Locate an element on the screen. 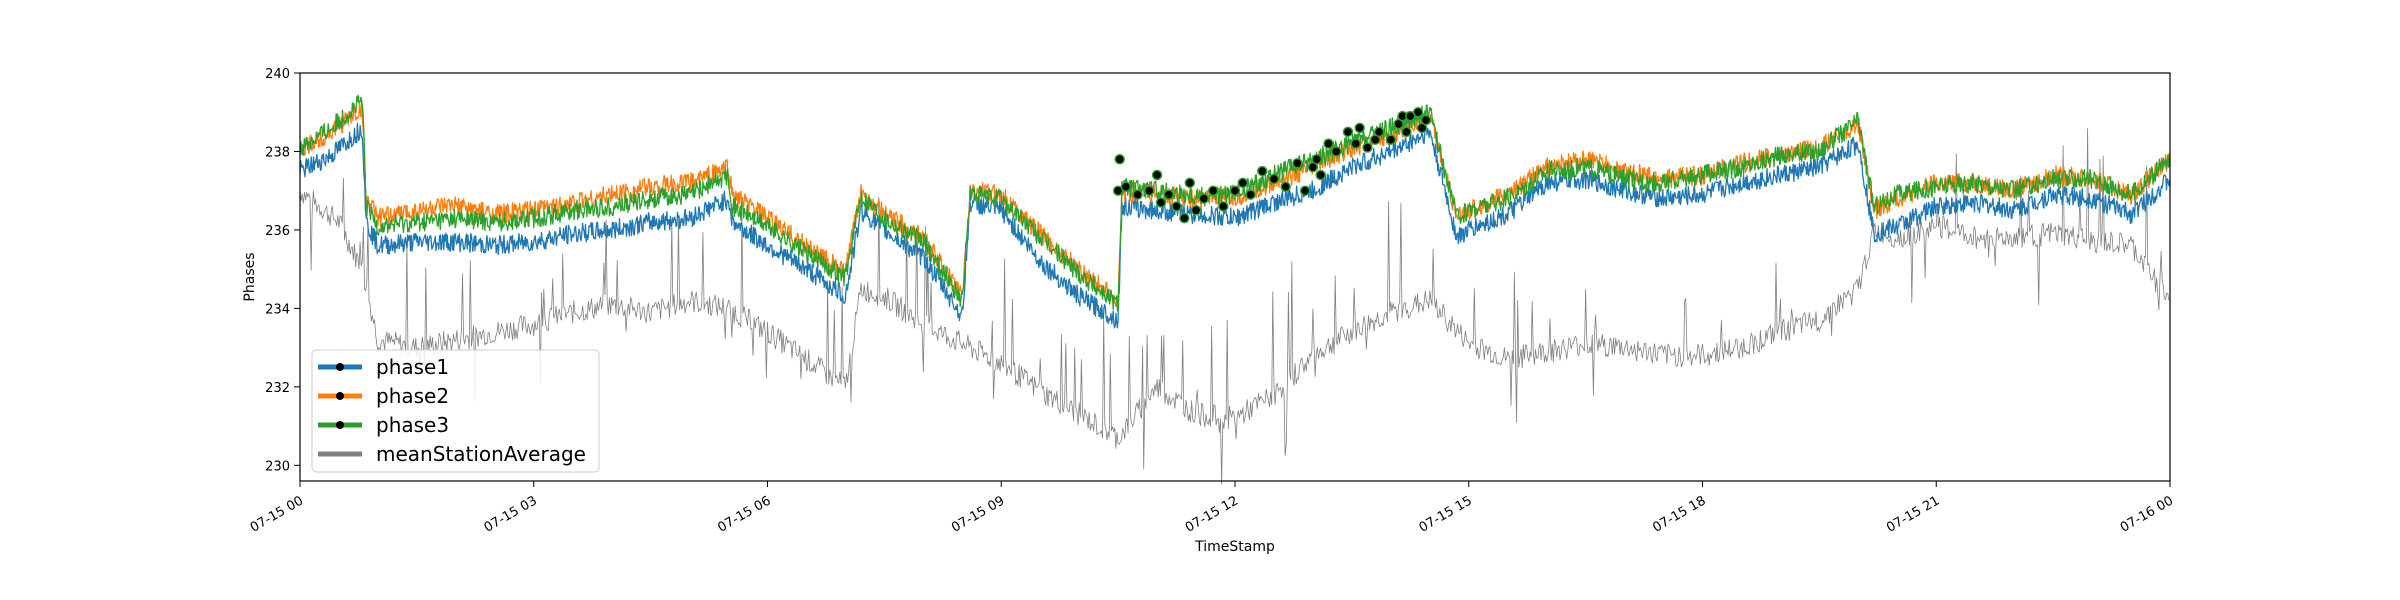 This screenshot has width=2400, height=600. y-axis-ticks: 230 232 234 236 238 240 is located at coordinates (282, 270).